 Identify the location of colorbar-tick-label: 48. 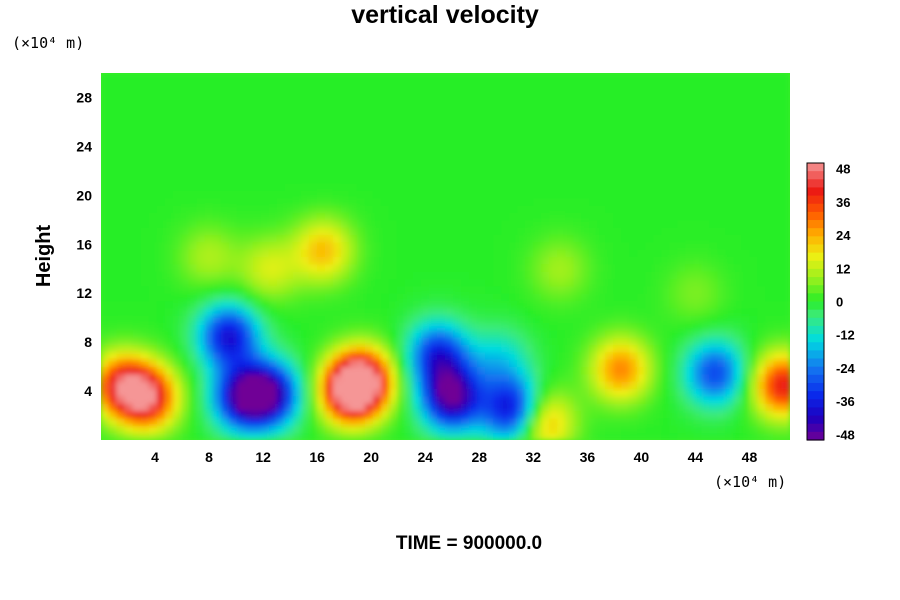
(843, 169).